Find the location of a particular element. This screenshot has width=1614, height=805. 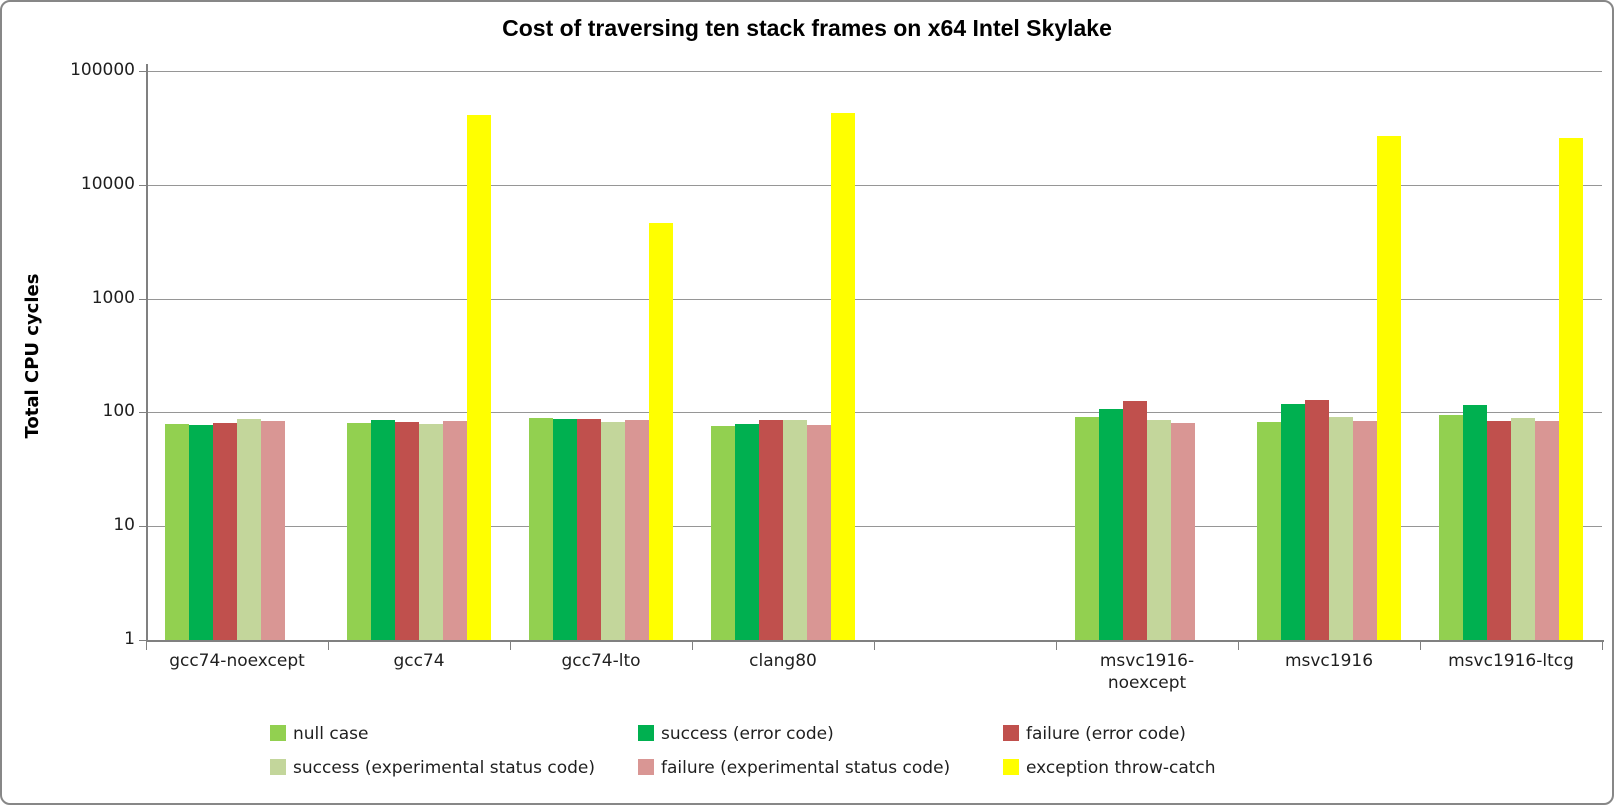

legend-item-exception-throw-catch: exception throw-catch is located at coordinates (1109, 768).